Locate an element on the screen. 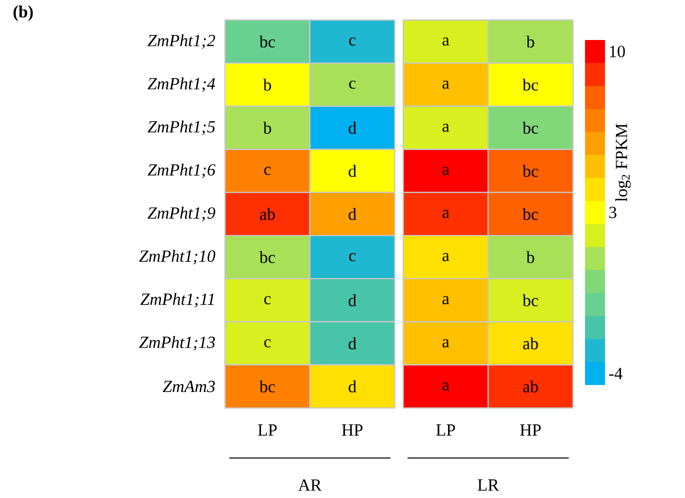  color-bar-label: 10 is located at coordinates (617, 52).